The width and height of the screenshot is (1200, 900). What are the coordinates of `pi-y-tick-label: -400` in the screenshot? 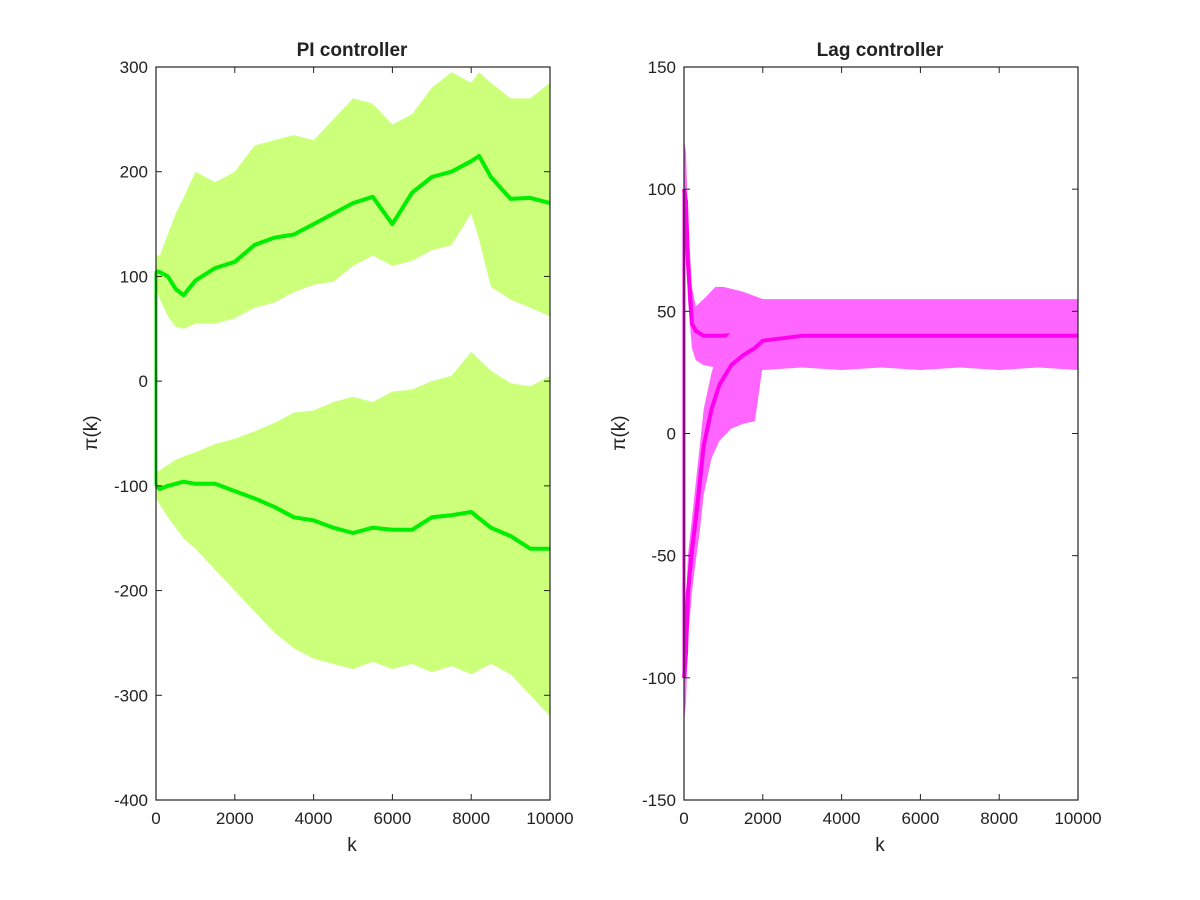 It's located at (131, 800).